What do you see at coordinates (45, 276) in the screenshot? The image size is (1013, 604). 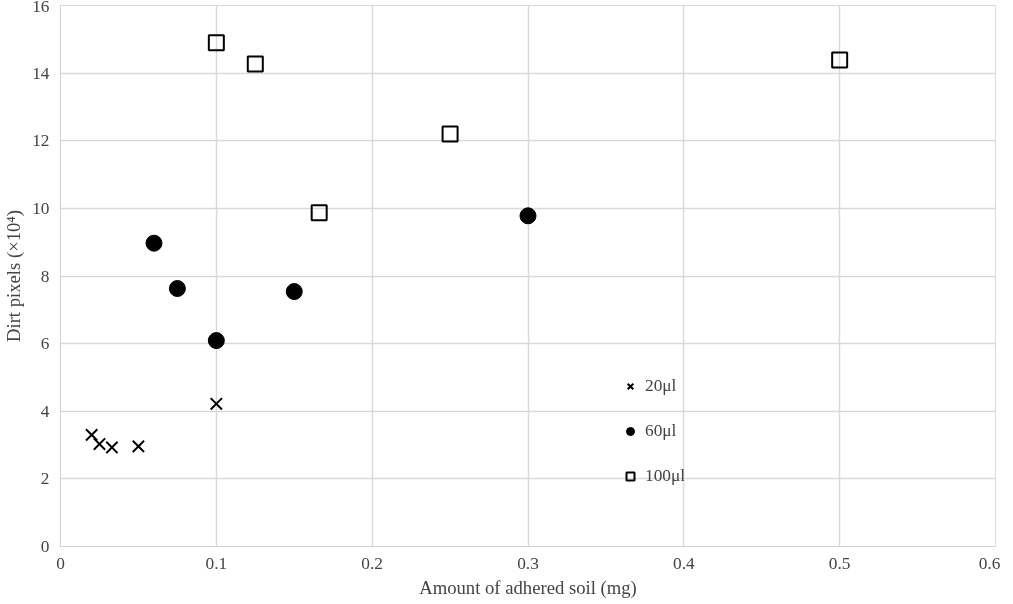 I see `y-tick-label: 8` at bounding box center [45, 276].